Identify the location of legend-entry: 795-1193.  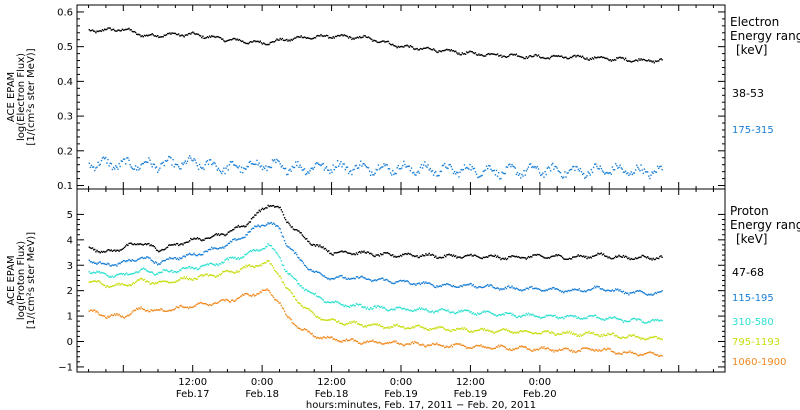
(756, 342).